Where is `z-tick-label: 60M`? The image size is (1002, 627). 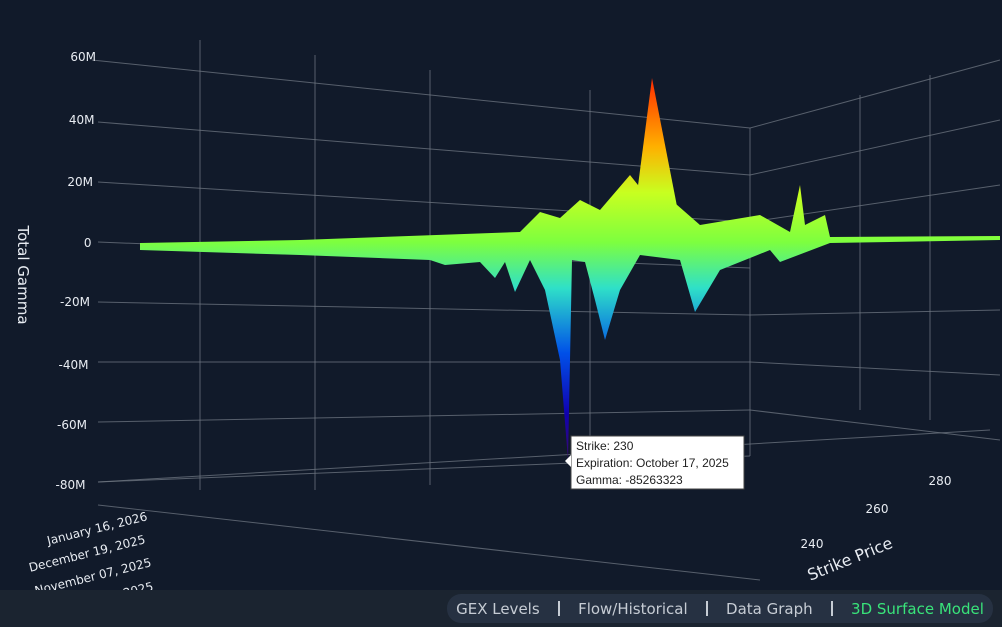
z-tick-label: 60M is located at coordinates (83, 57).